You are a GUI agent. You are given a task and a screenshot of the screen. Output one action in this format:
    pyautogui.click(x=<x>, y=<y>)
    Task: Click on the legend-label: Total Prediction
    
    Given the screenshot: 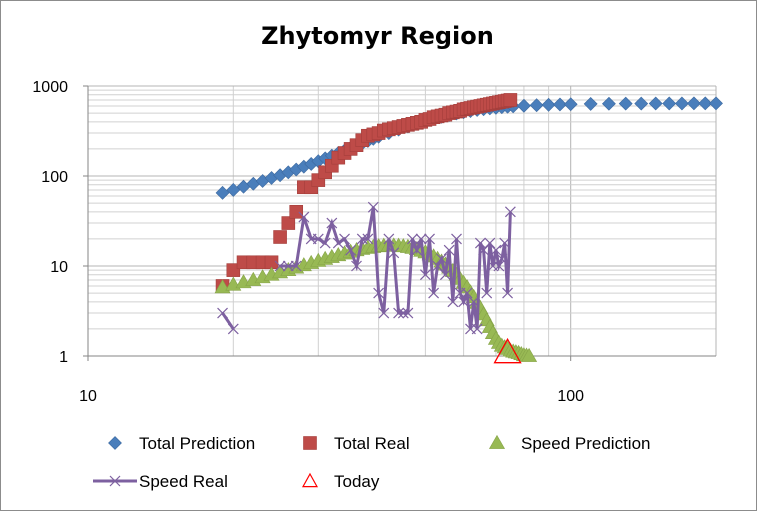 What is the action you would take?
    pyautogui.click(x=197, y=443)
    